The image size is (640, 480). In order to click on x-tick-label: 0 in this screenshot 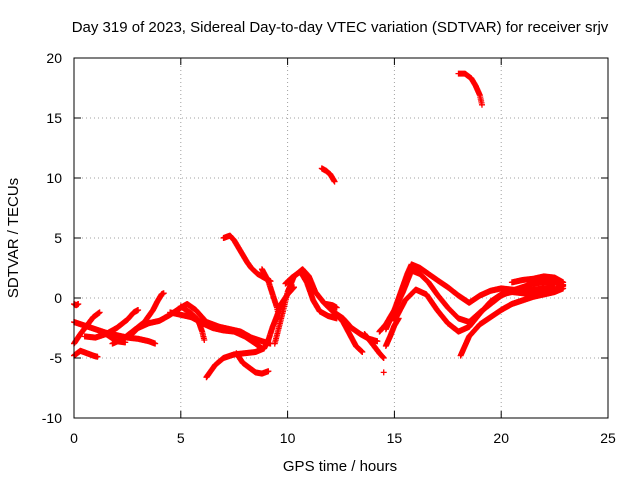, I will do `click(74, 438)`.